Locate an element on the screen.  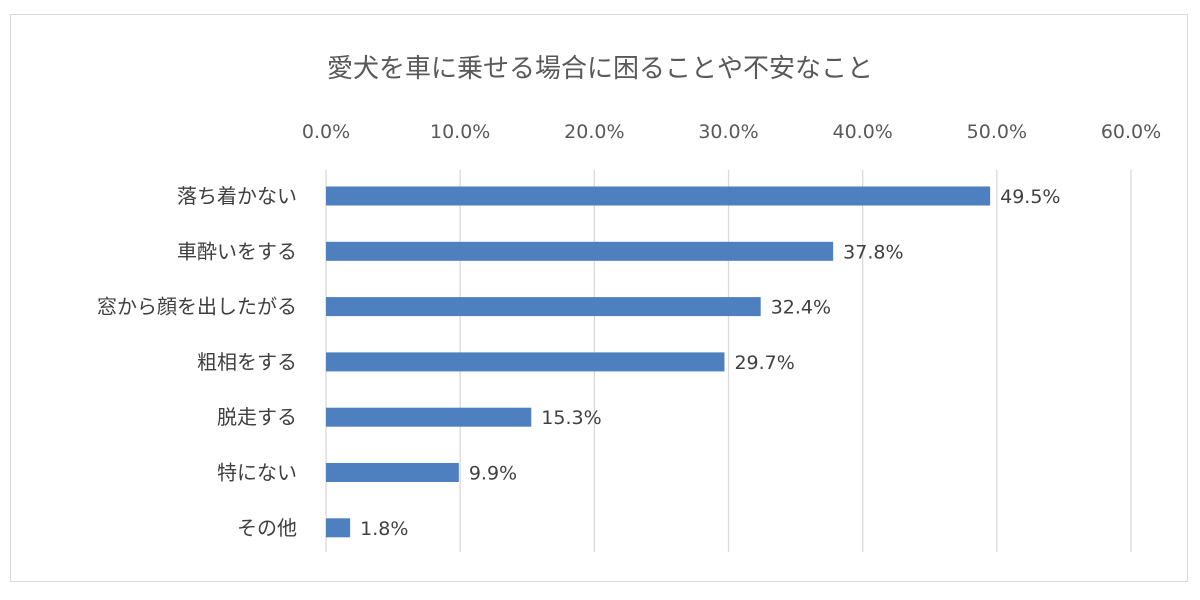
x-axis-ticks: 0.0% 10.0% 20.0% 30.0% 40.0% 50.0% 60.0% is located at coordinates (731, 132).